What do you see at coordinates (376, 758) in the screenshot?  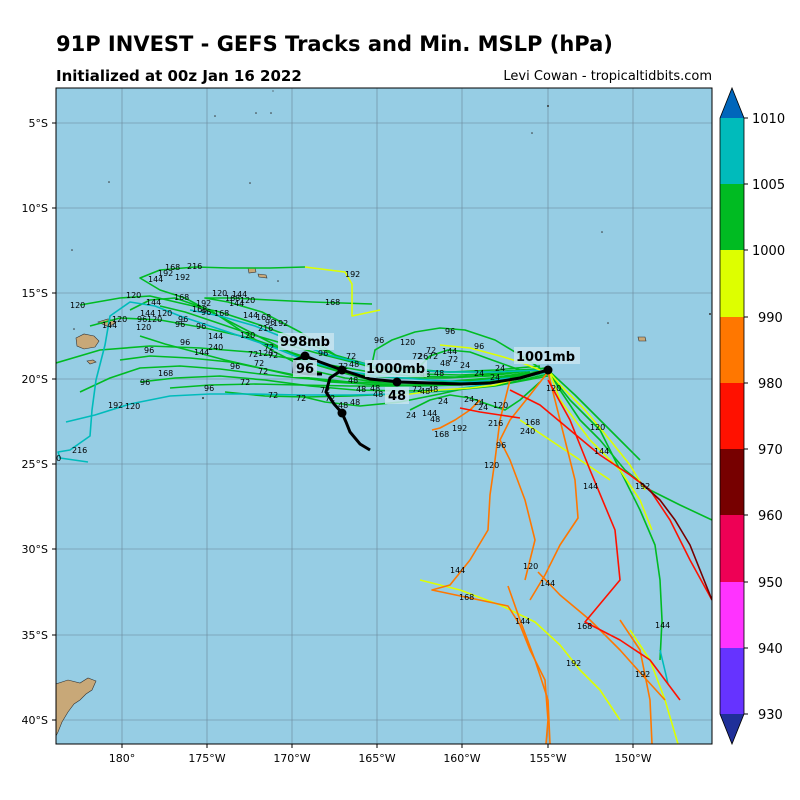 I see `lon-label: 165°W` at bounding box center [376, 758].